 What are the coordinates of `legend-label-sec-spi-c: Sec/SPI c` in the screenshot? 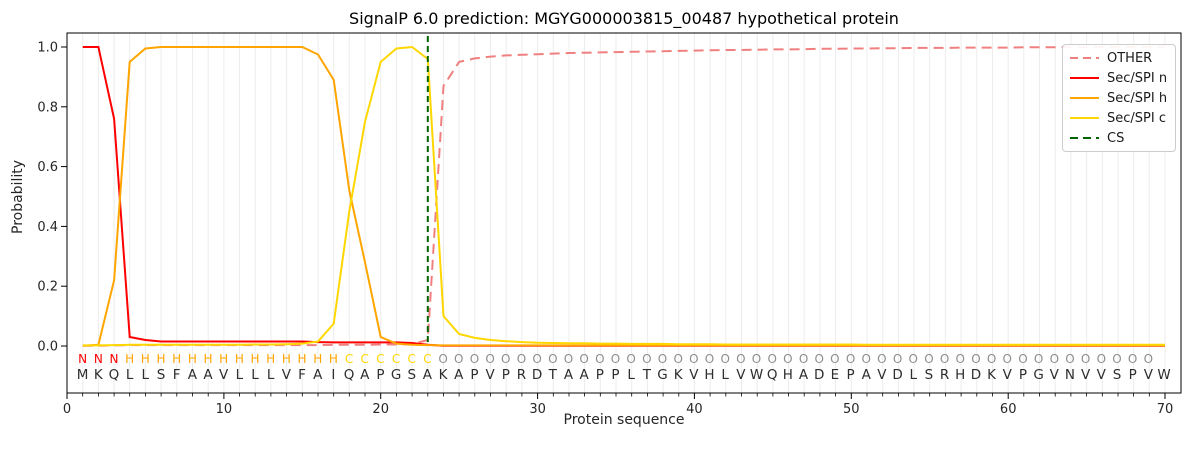 It's located at (1136, 118).